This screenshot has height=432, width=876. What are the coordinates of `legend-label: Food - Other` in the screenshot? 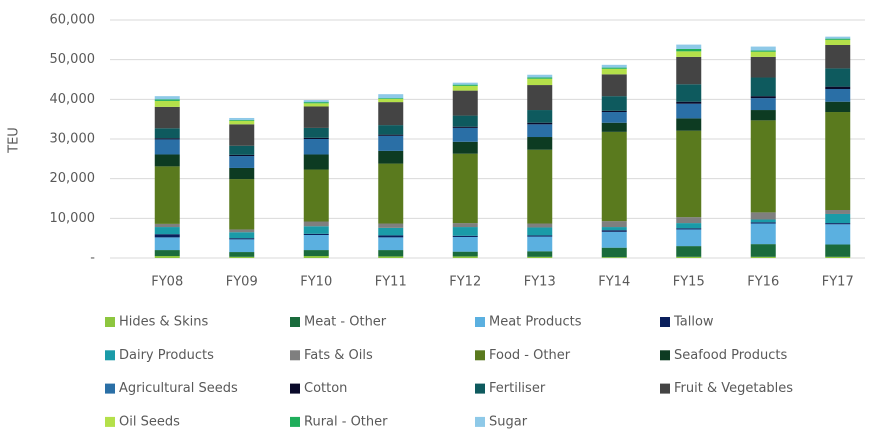 It's located at (530, 355).